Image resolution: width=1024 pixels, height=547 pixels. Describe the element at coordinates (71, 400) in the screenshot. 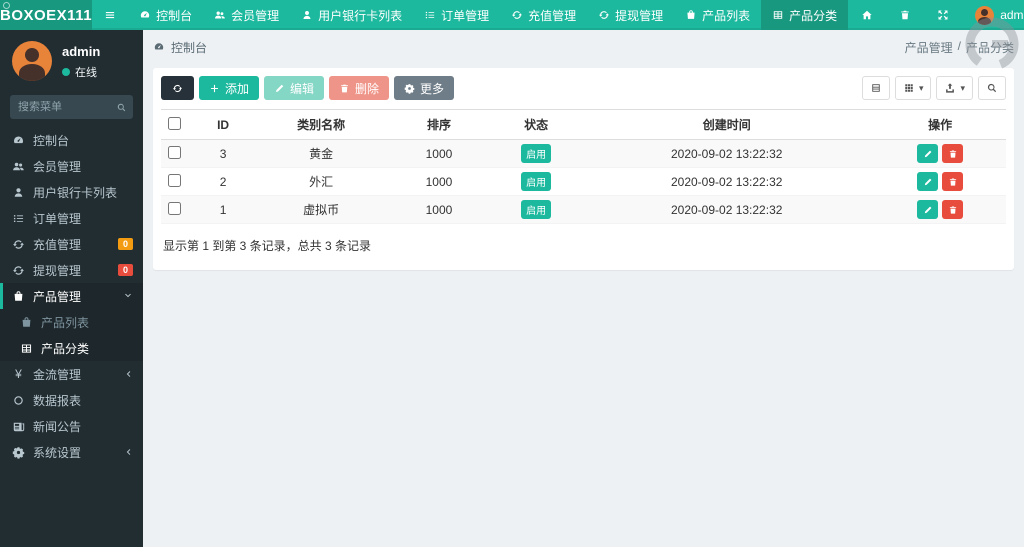

I see `sidebar-item-reports: 数据报表` at that location.